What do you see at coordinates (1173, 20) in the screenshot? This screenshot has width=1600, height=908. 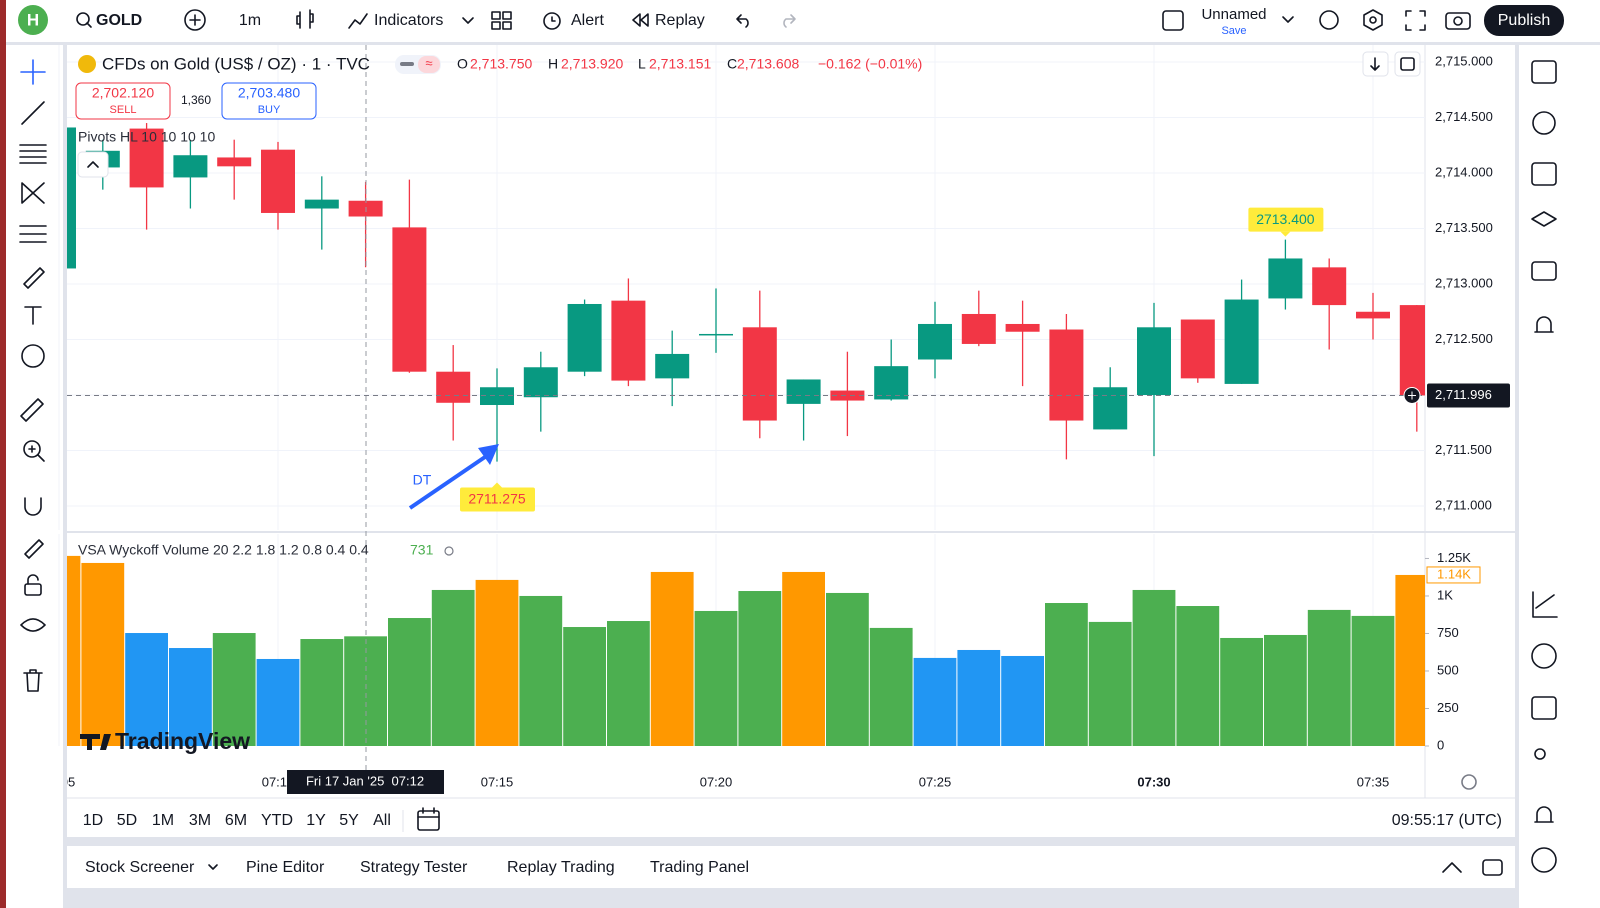 I see `layout-checkbox` at bounding box center [1173, 20].